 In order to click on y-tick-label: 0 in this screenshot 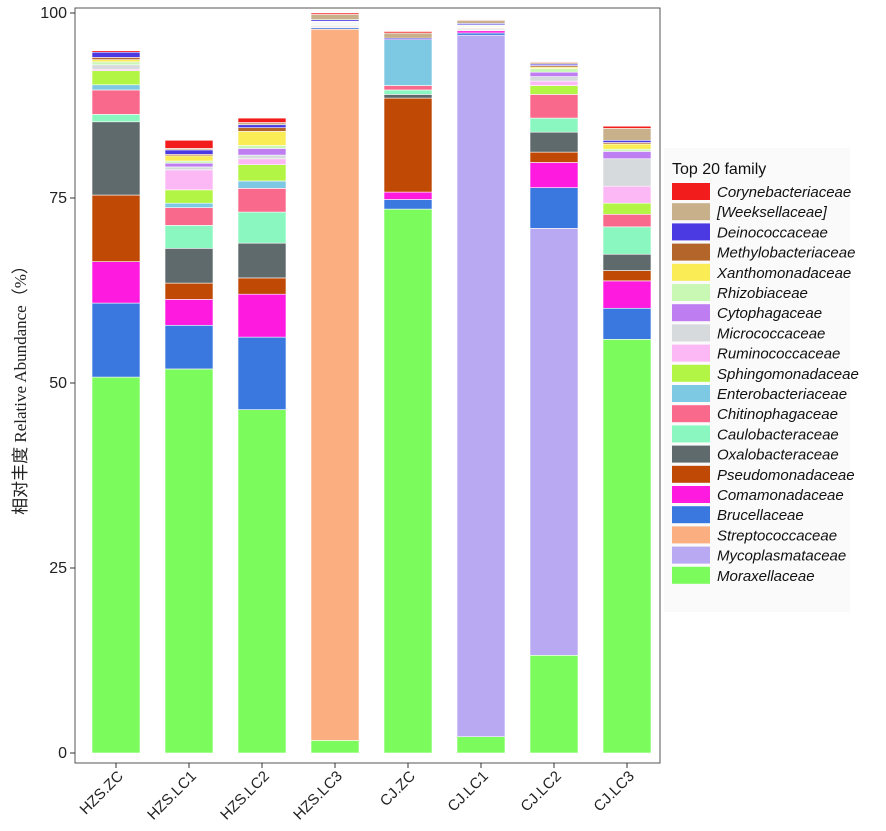, I will do `click(62, 753)`.